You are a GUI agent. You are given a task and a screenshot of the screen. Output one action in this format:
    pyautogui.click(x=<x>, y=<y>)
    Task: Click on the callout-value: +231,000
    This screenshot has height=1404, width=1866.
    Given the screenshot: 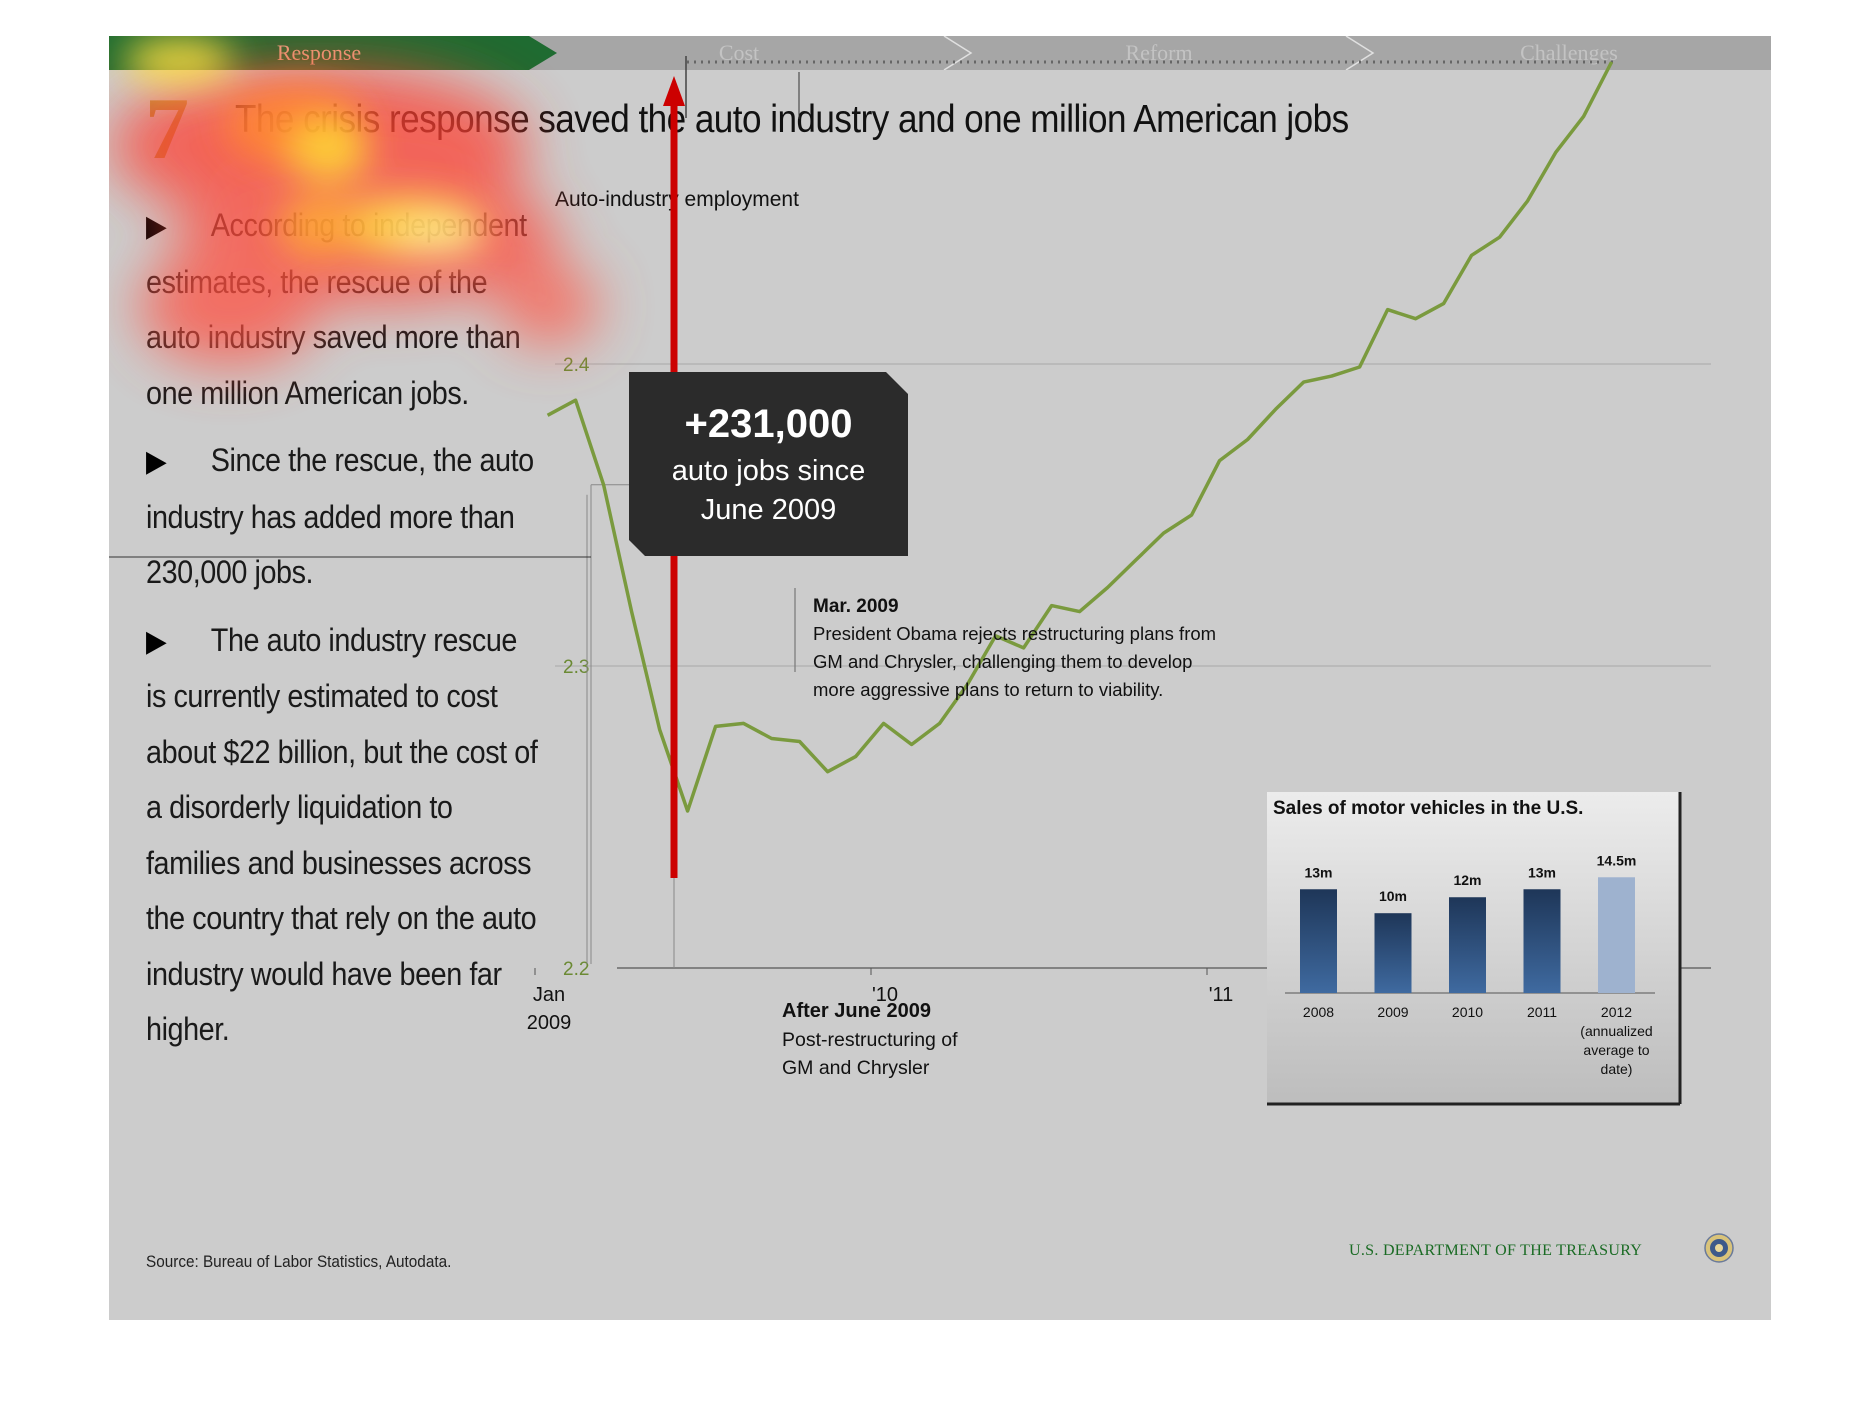 What is the action you would take?
    pyautogui.click(x=769, y=424)
    